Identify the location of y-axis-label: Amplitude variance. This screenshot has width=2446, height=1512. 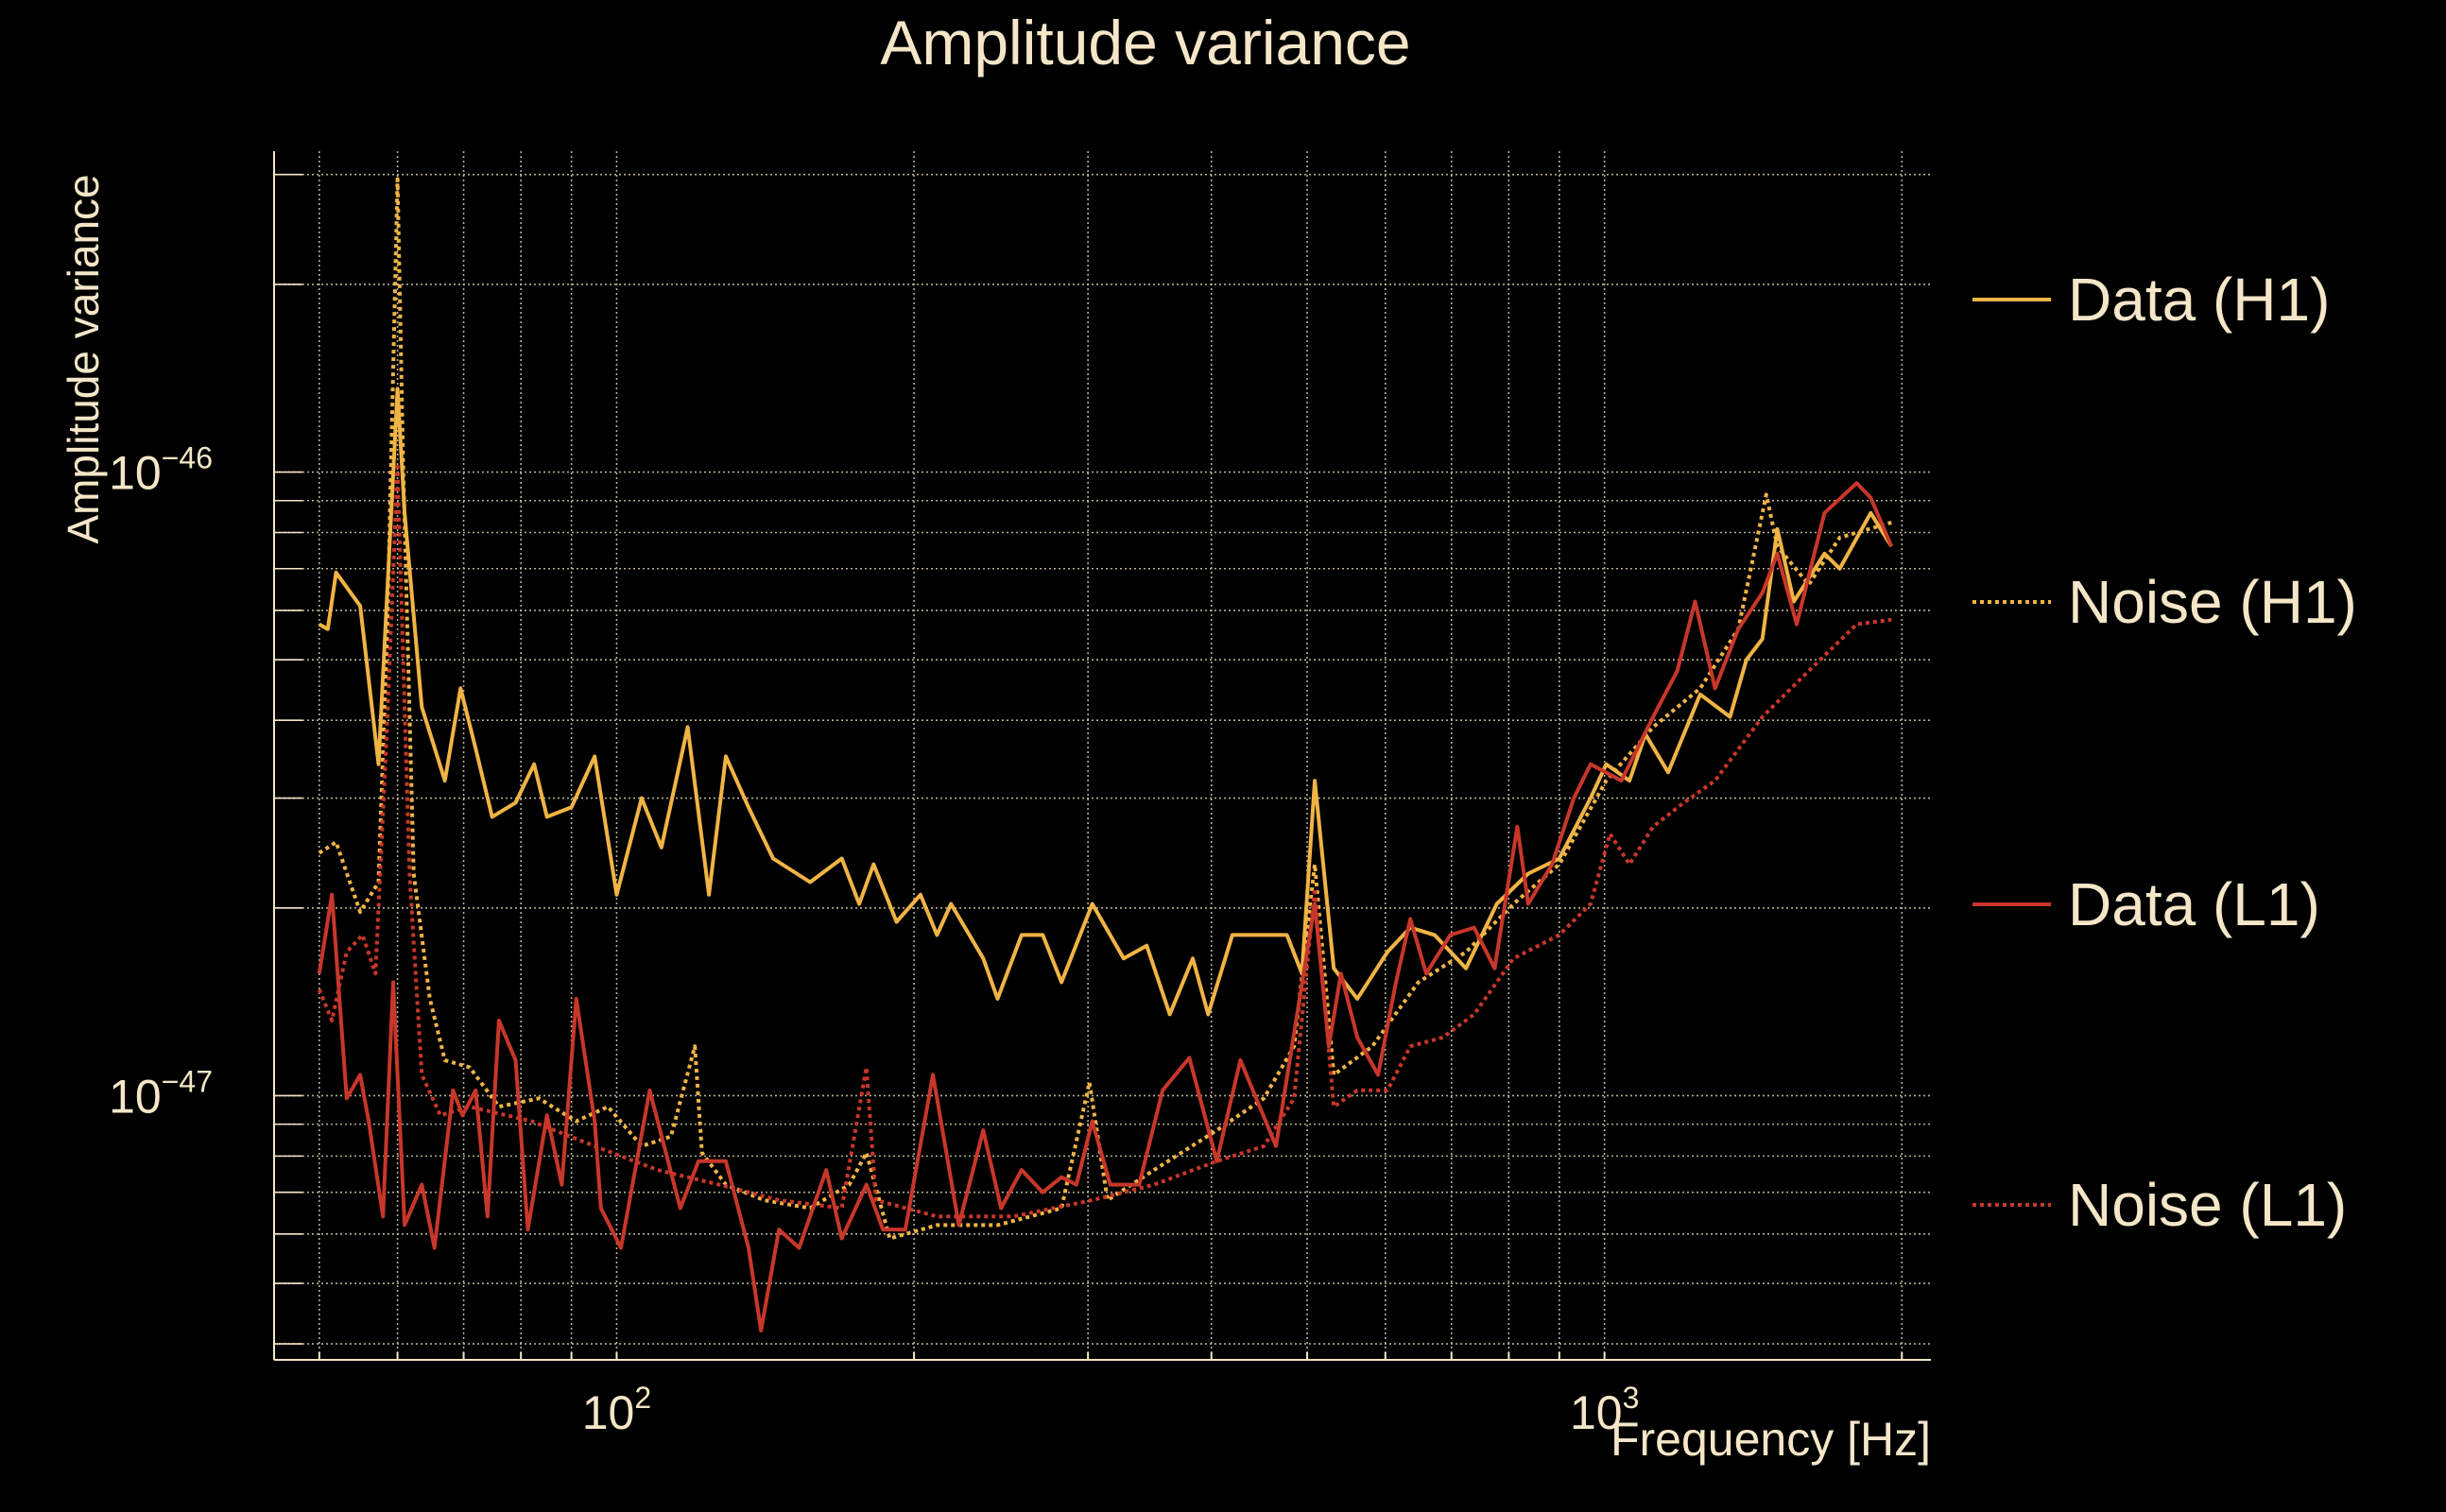
(83, 358).